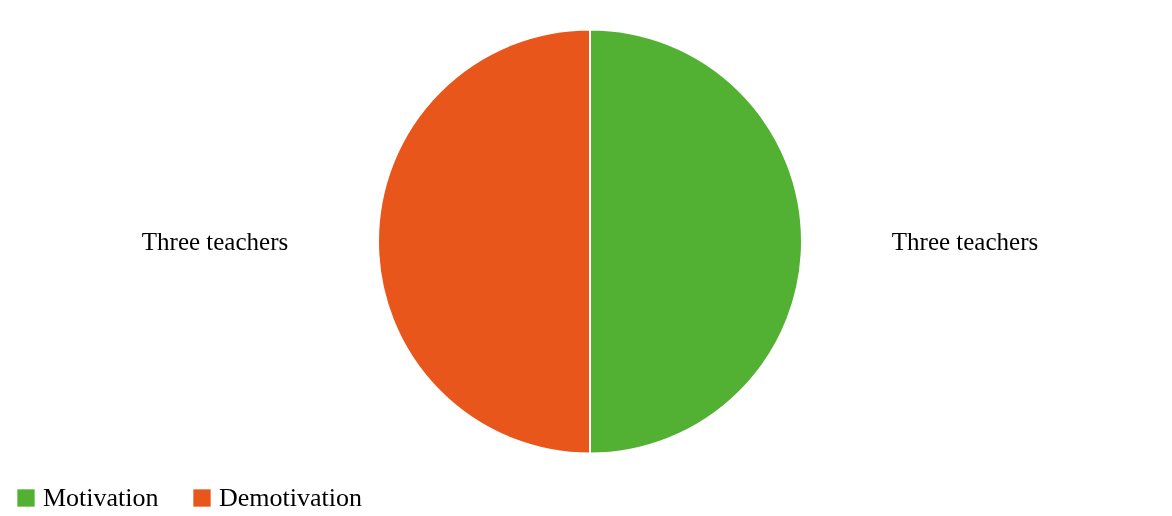  What do you see at coordinates (101, 497) in the screenshot?
I see `legend-label: Motivation` at bounding box center [101, 497].